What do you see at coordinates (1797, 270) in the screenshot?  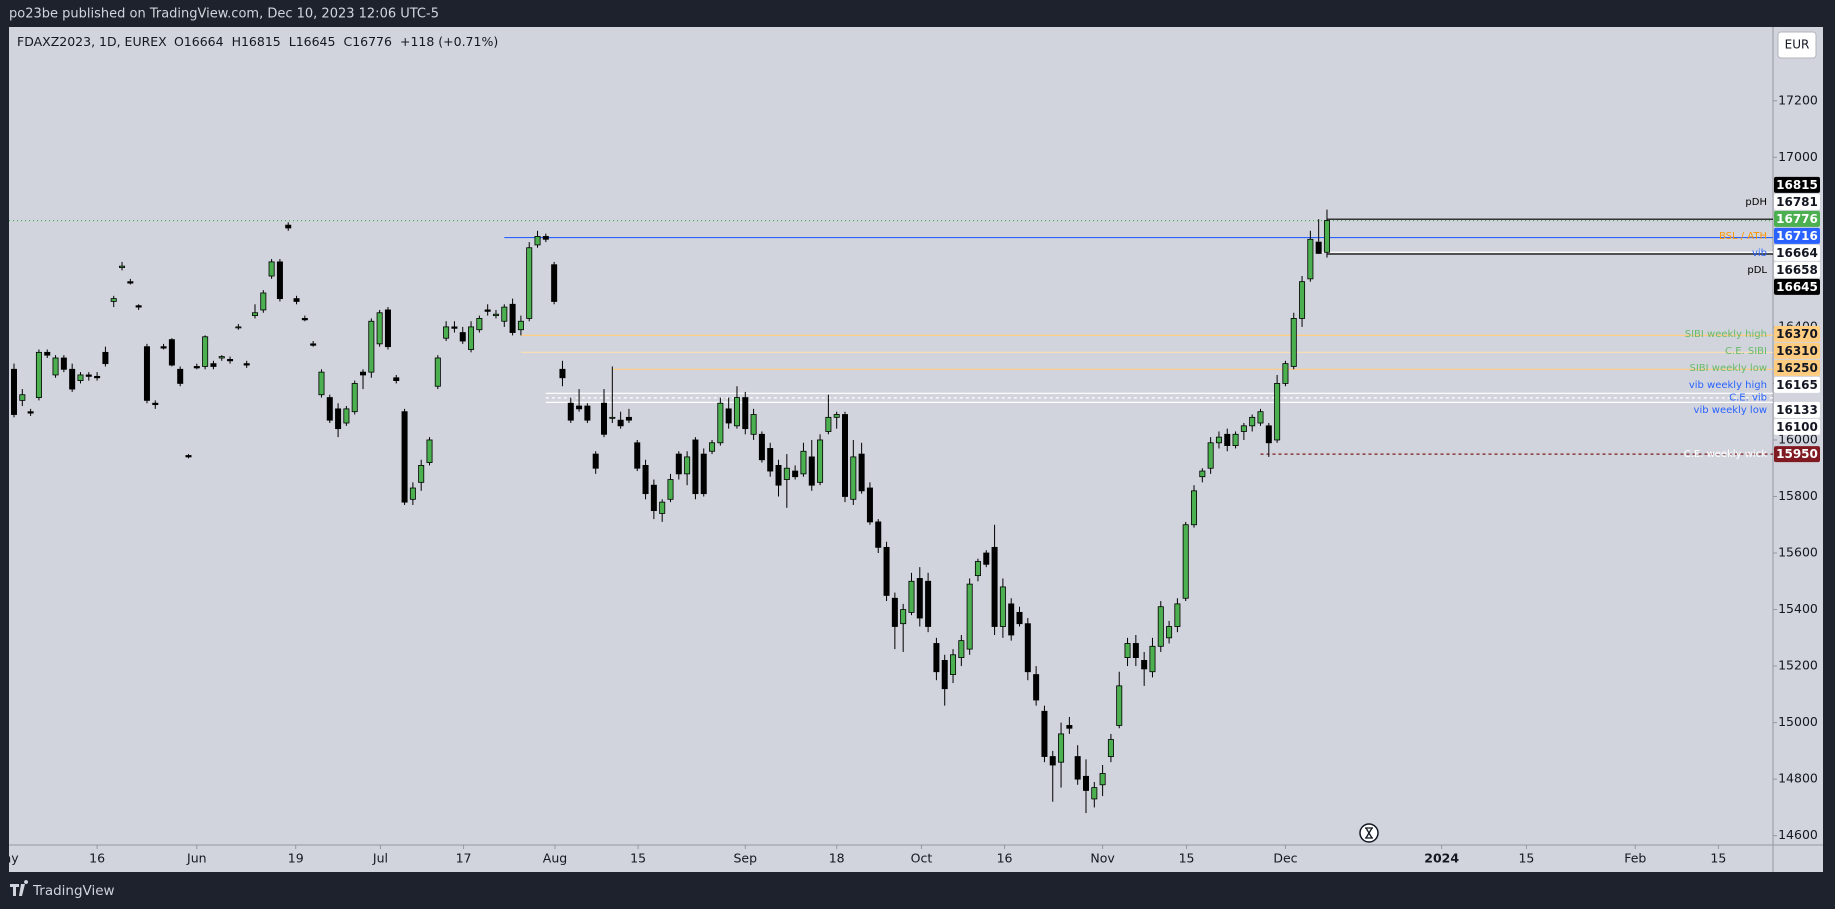 I see `price-badge-label: 16658` at bounding box center [1797, 270].